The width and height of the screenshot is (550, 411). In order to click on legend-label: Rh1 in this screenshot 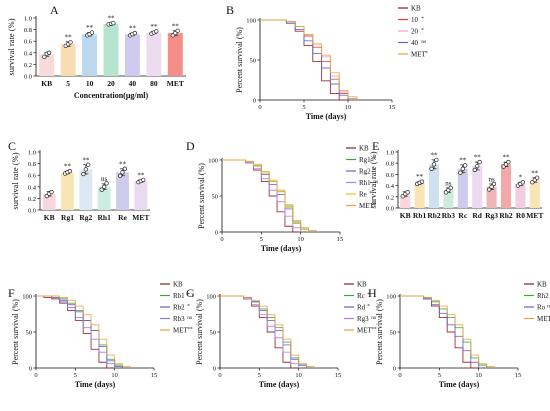, I will do `click(365, 183)`.